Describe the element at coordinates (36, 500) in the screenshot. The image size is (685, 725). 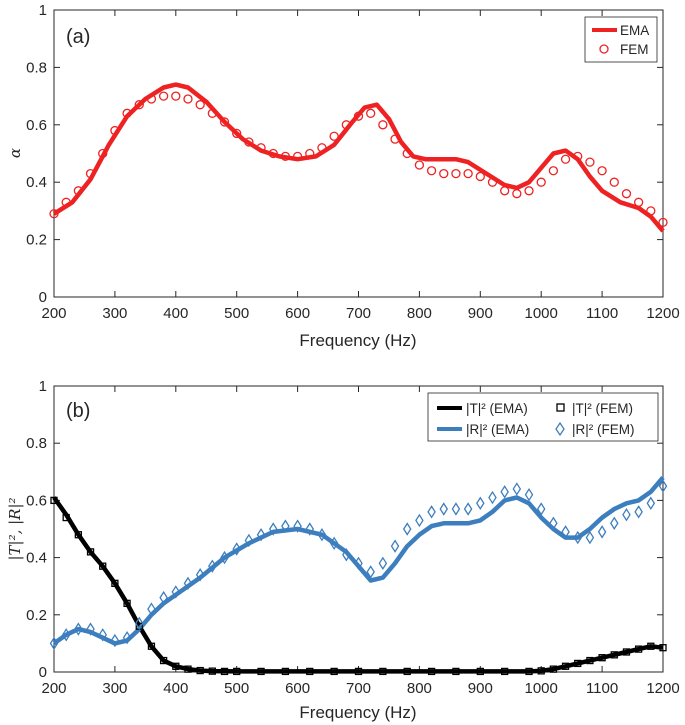
I see `y-tick-label-b: 0.6` at that location.